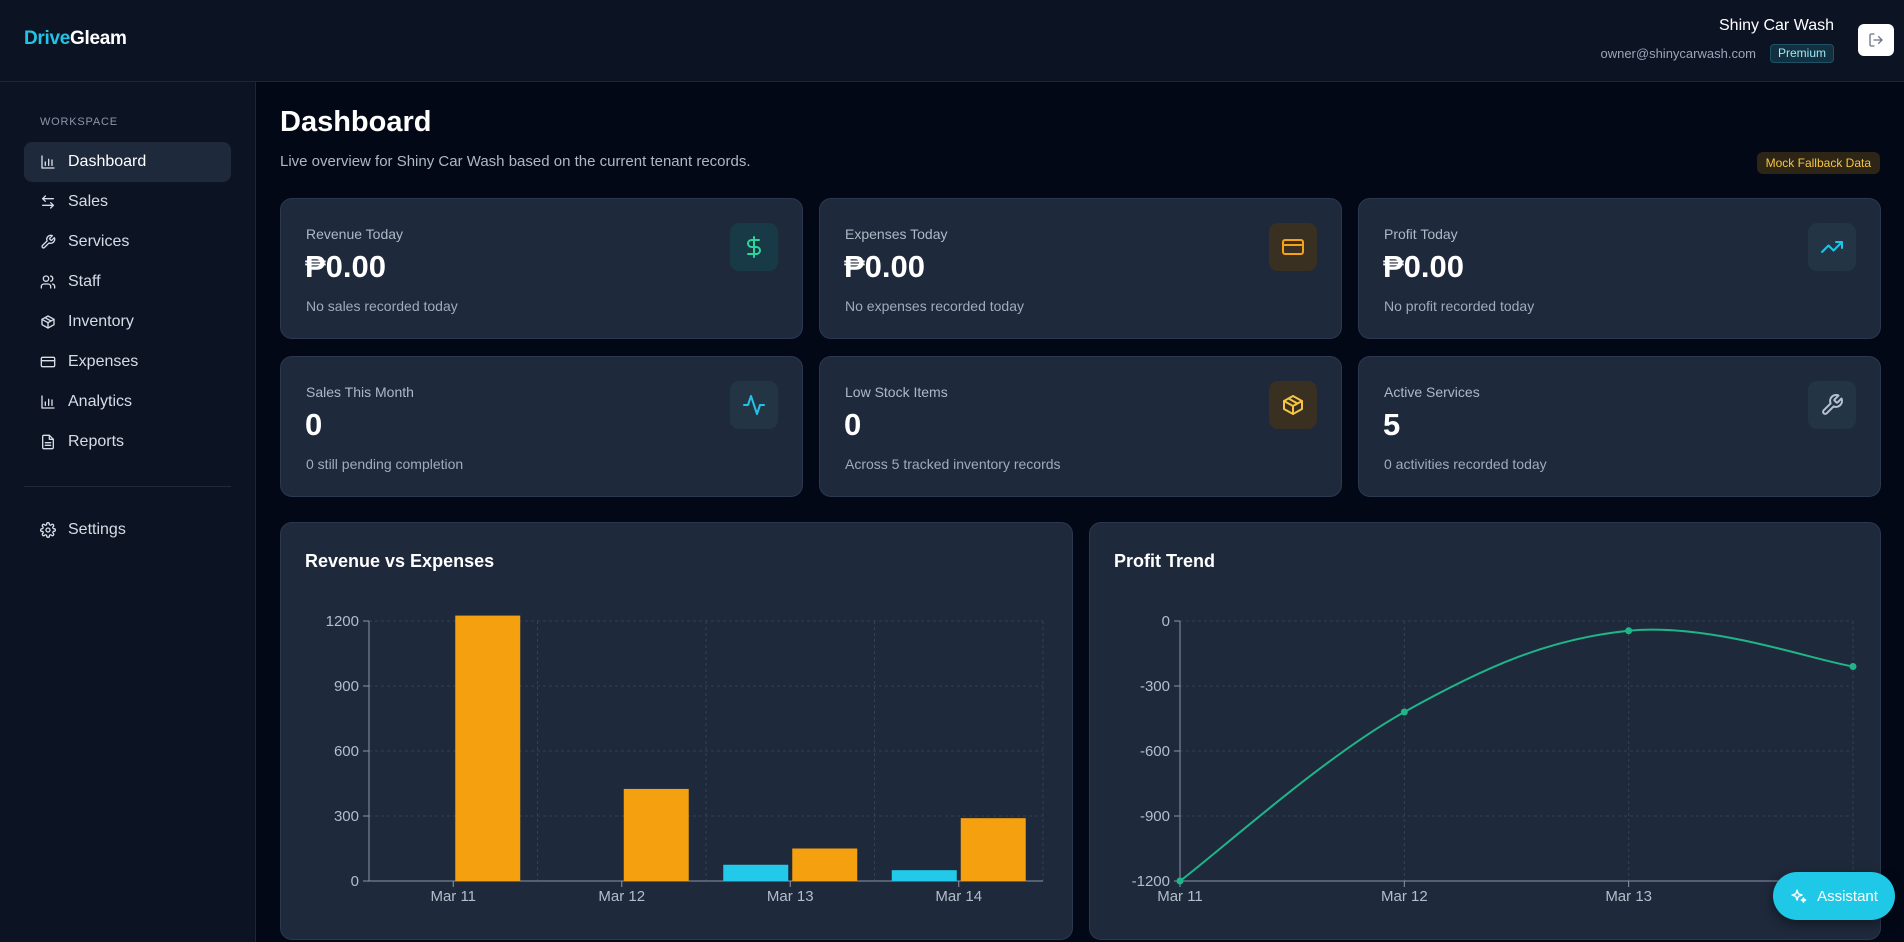  I want to click on credit-card-icon, so click(1293, 247).